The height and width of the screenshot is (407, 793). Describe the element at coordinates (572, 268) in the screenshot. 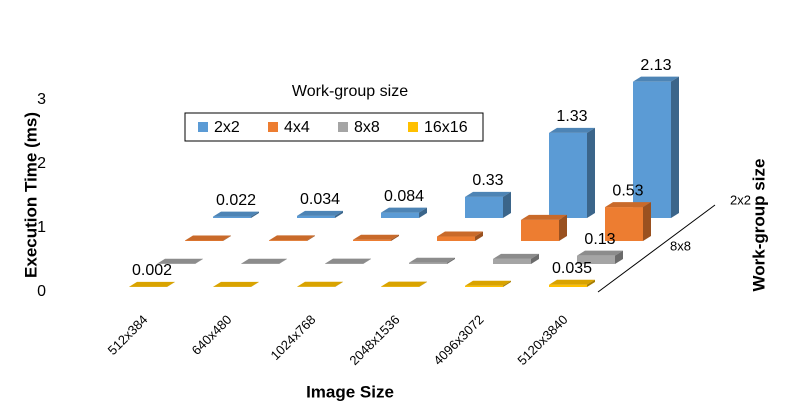

I see `data-label: 0.035` at that location.